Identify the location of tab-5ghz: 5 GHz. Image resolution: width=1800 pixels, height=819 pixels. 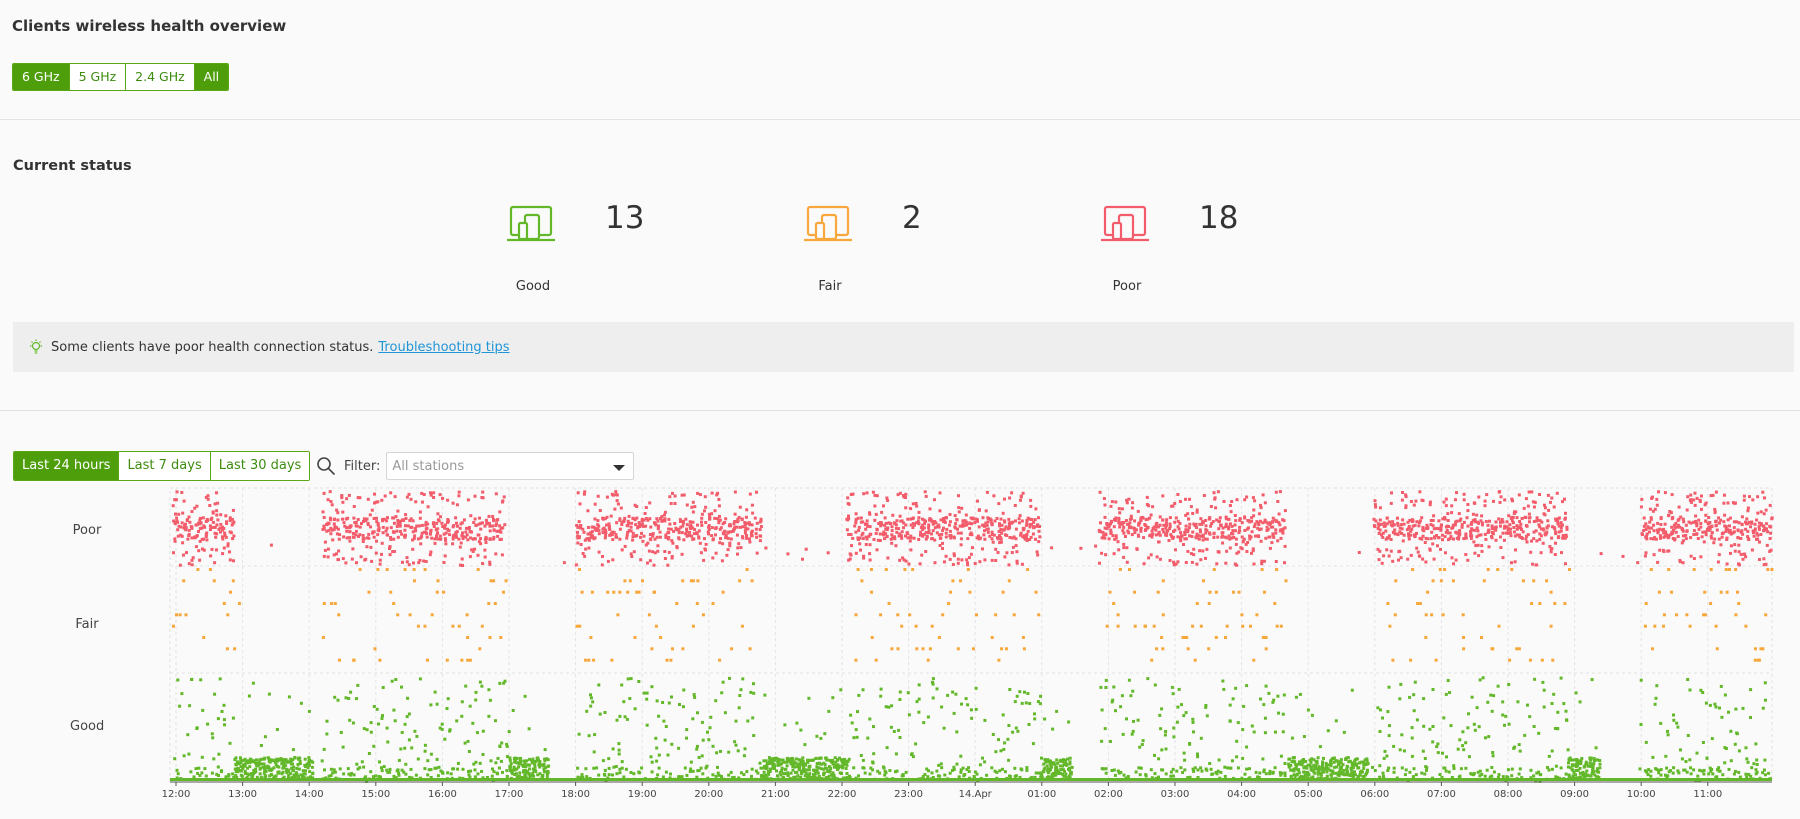
(98, 77).